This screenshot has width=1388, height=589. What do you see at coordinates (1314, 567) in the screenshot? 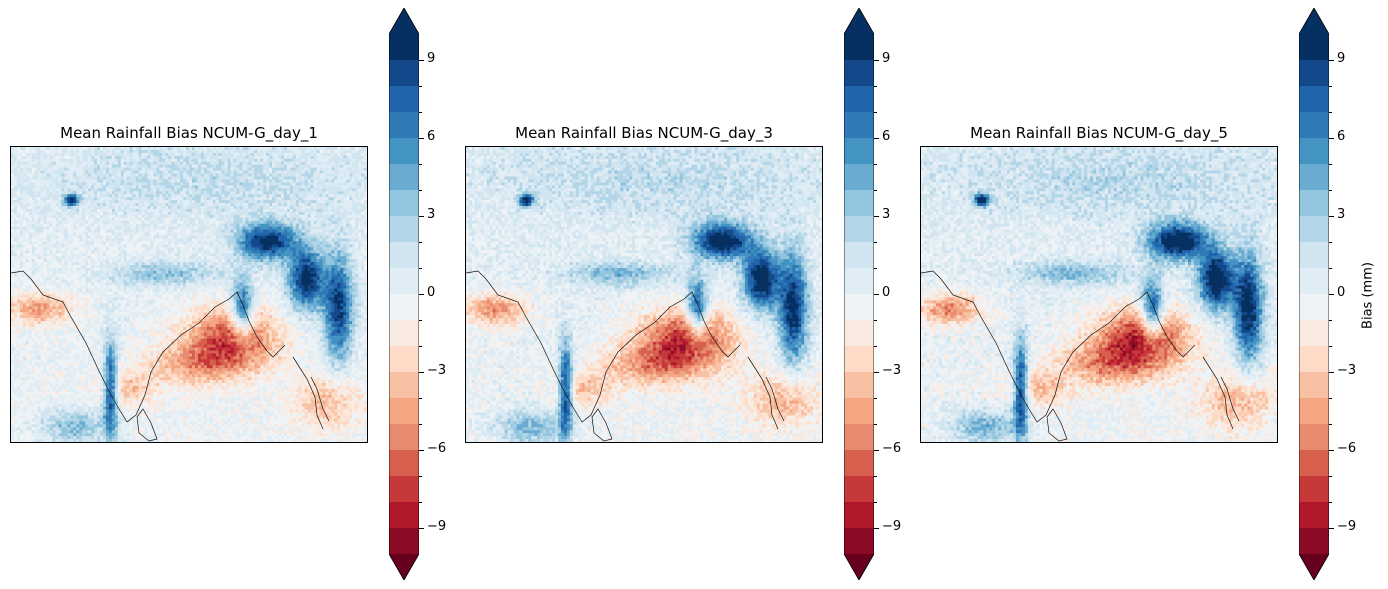
I see `colorbar-extend-min` at bounding box center [1314, 567].